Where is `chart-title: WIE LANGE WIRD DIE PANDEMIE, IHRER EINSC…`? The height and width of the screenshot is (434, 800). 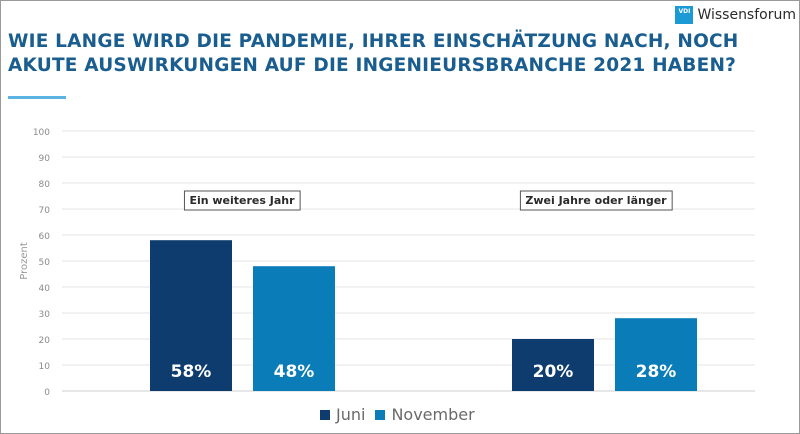
chart-title: WIE LANGE WIRD DIE PANDEMIE, IHRER EINSC… is located at coordinates (373, 53).